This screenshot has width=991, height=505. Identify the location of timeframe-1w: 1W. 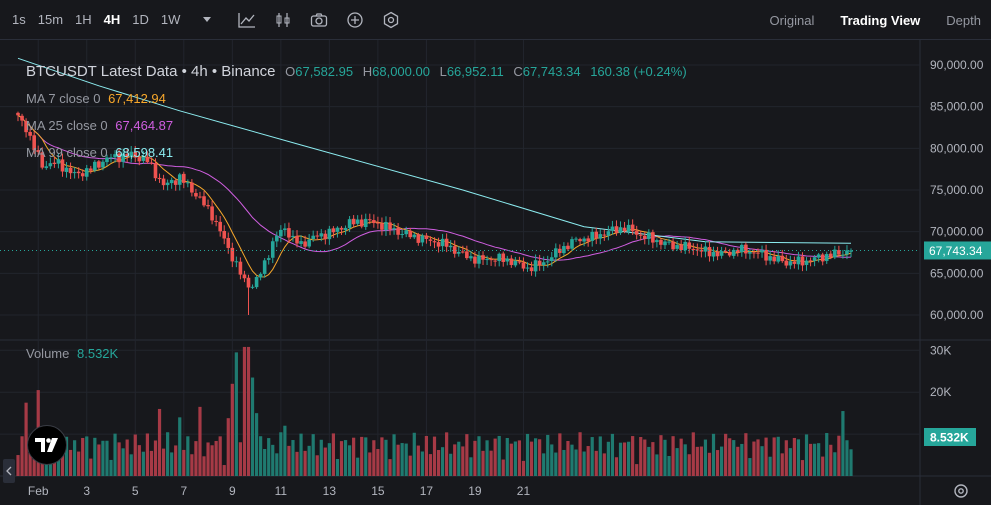
(170, 19).